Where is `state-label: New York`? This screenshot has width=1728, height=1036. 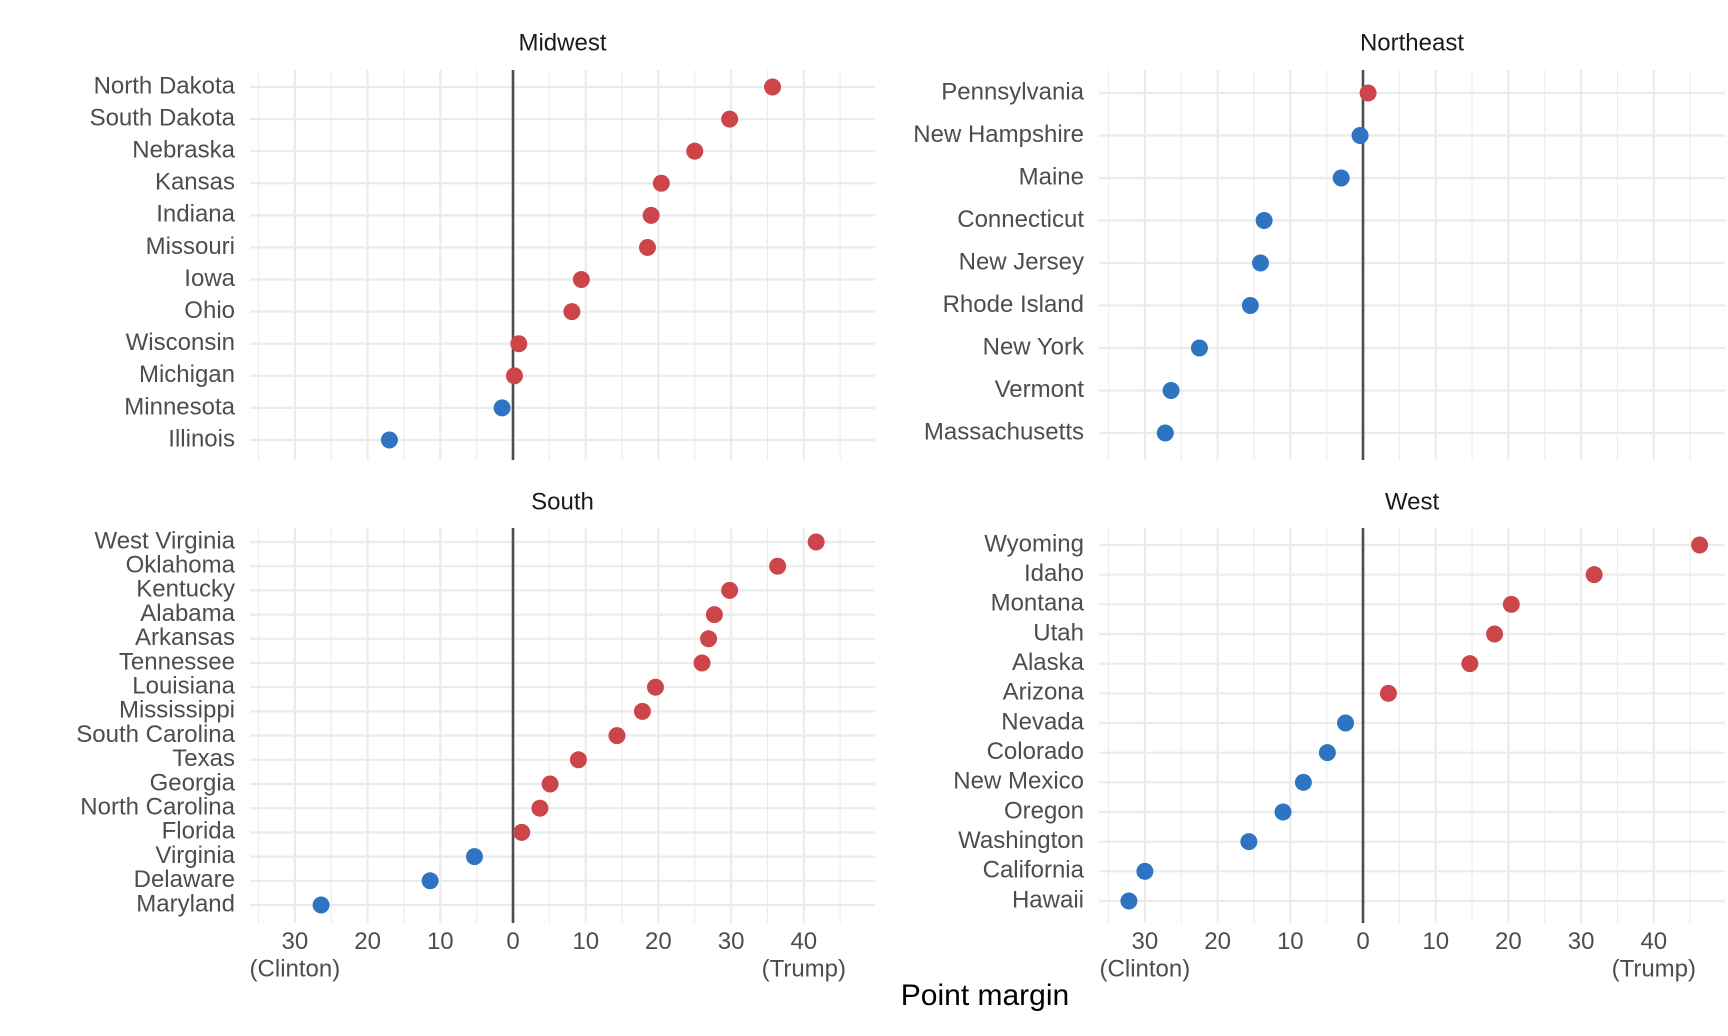
state-label: New York is located at coordinates (1034, 346).